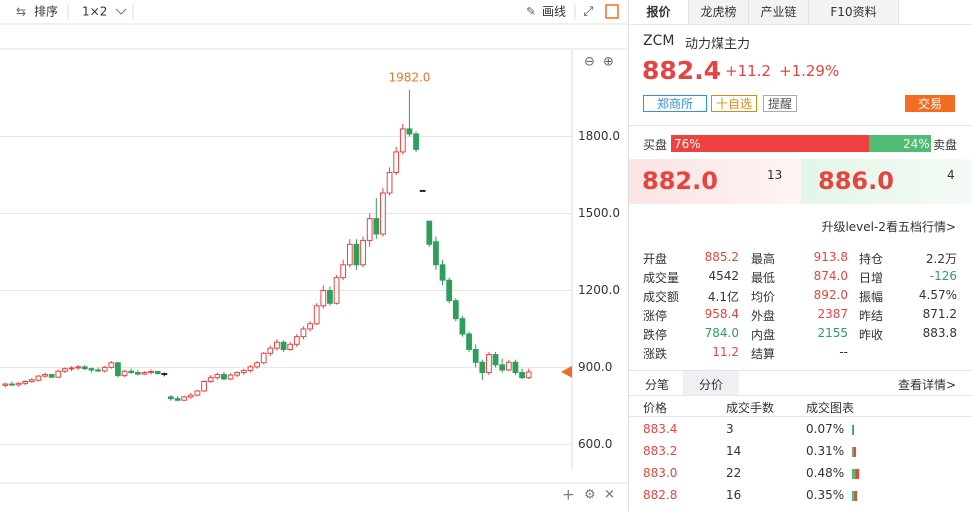 The height and width of the screenshot is (511, 972). What do you see at coordinates (734, 103) in the screenshot?
I see `watch-button: 十自选` at bounding box center [734, 103].